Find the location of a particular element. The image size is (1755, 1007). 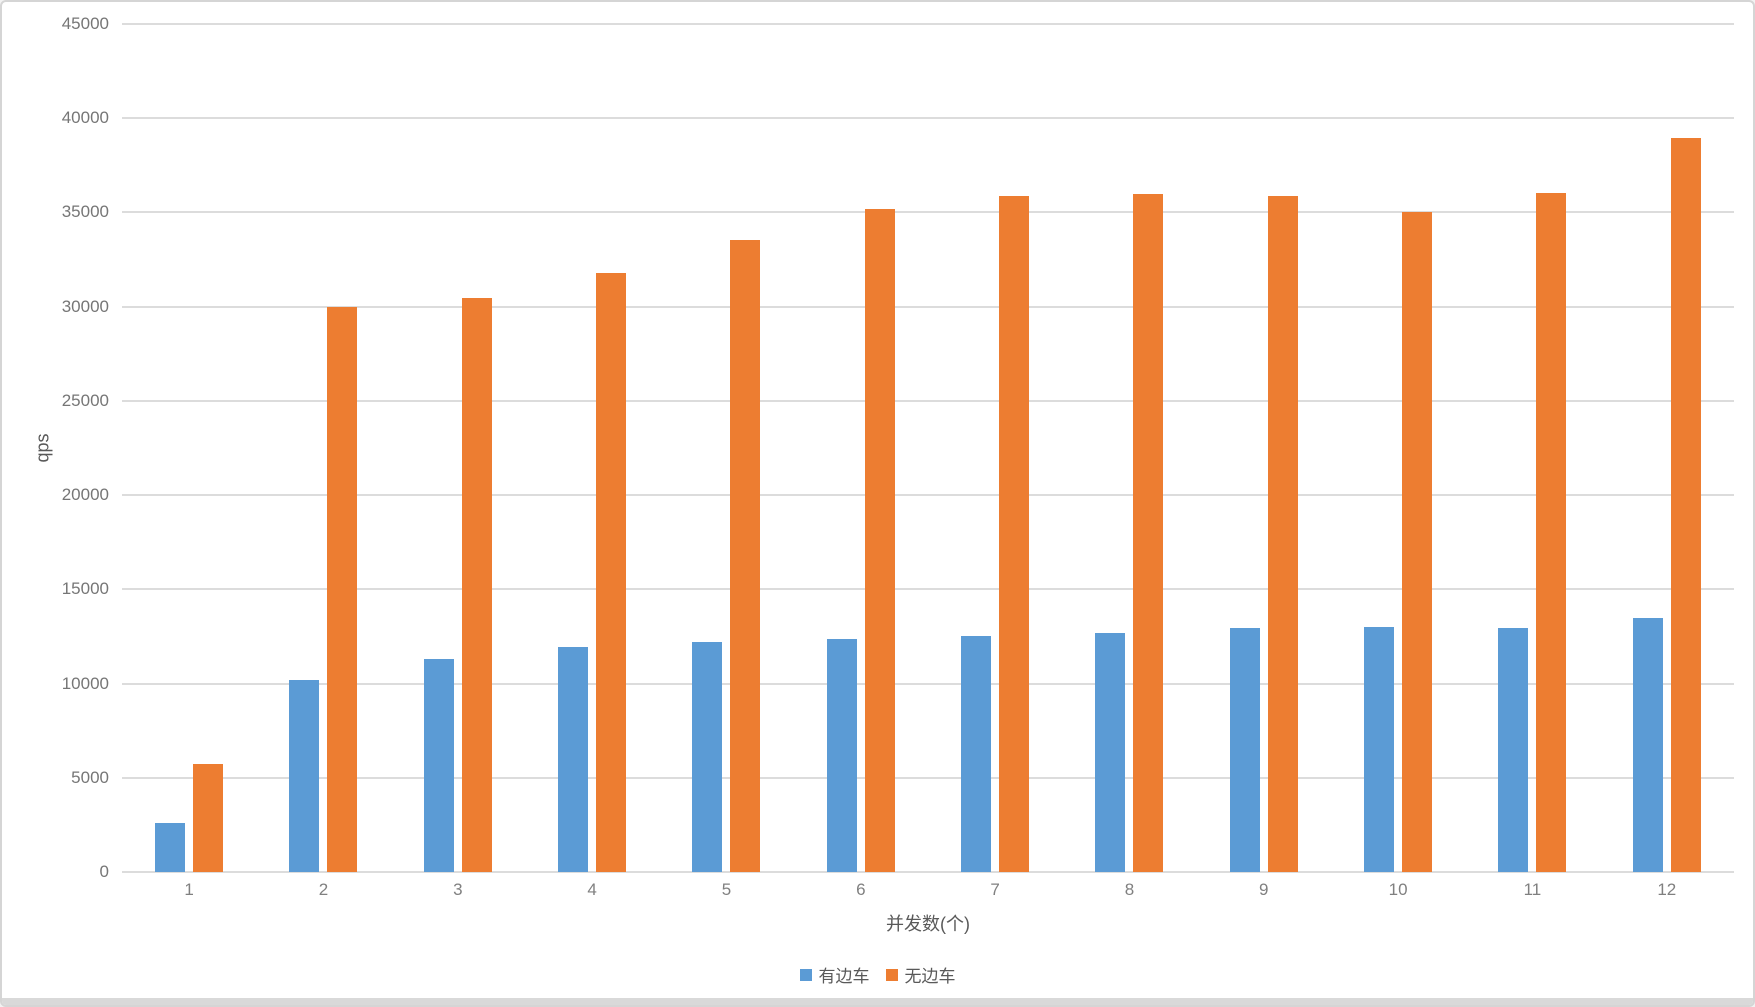

bar-无边车-11 is located at coordinates (1551, 532).